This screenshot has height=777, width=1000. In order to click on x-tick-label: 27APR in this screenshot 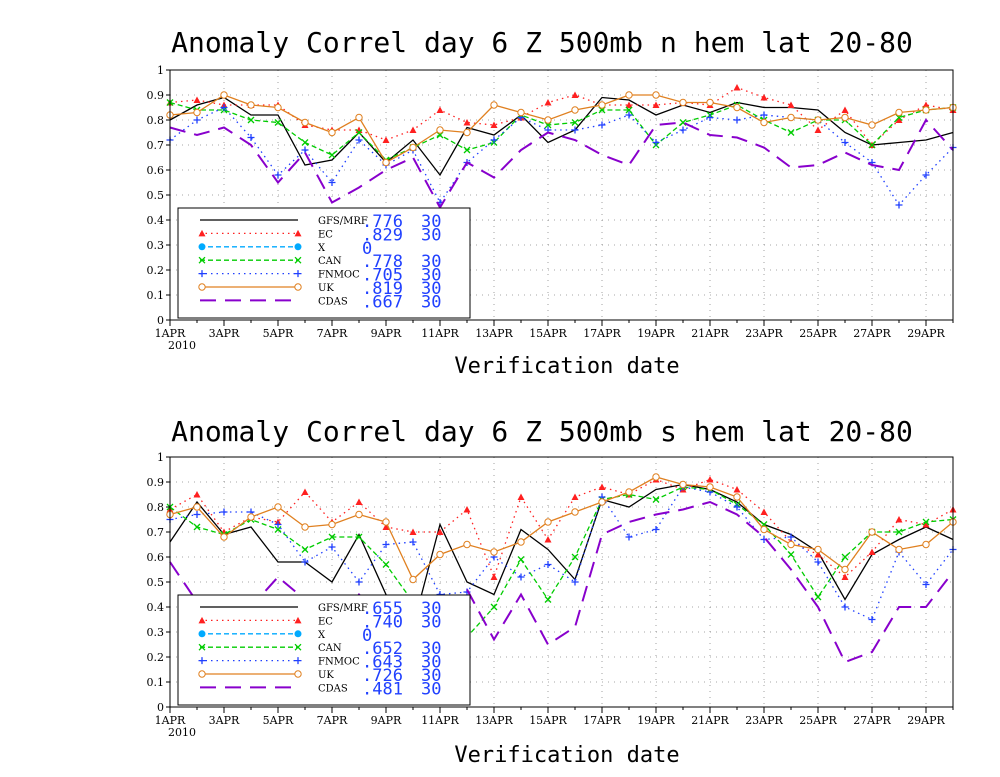, I will do `click(872, 720)`.